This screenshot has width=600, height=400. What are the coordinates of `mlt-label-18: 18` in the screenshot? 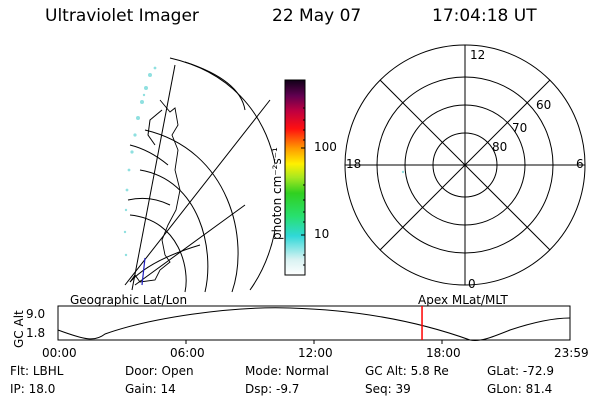 It's located at (354, 164).